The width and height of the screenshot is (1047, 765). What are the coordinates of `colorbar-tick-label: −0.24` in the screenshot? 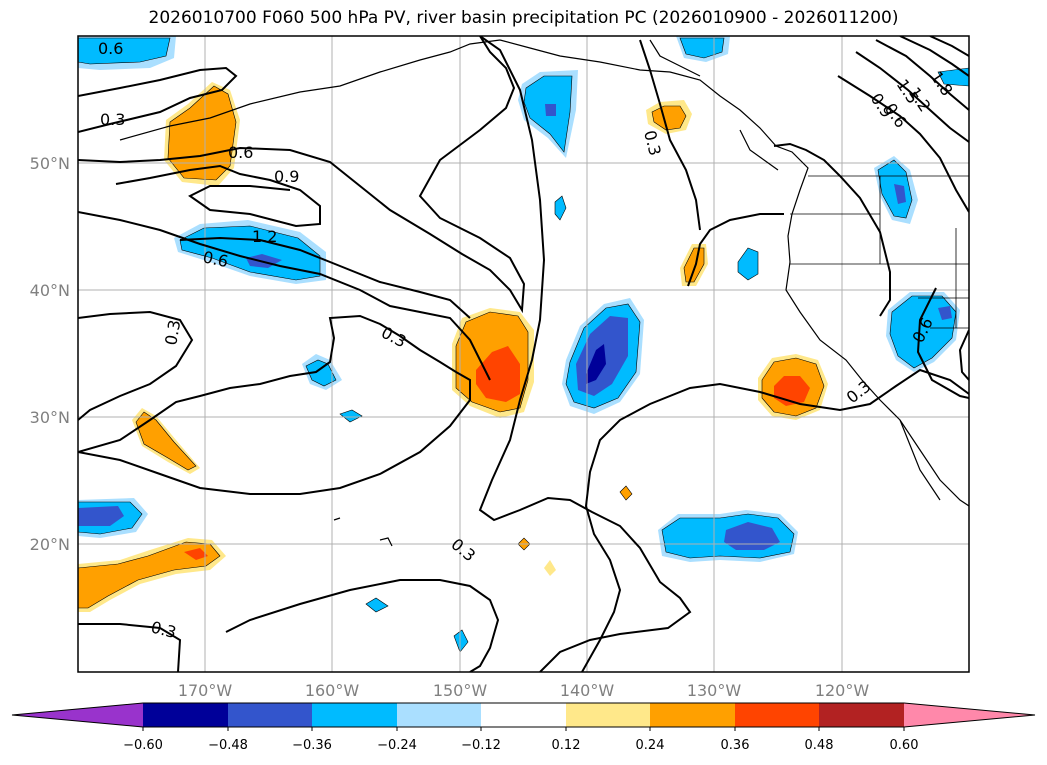 It's located at (397, 745).